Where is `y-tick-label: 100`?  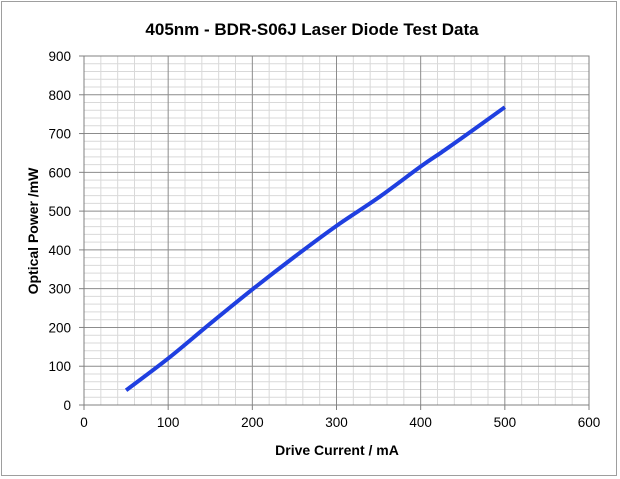
y-tick-label: 100 is located at coordinates (59, 366).